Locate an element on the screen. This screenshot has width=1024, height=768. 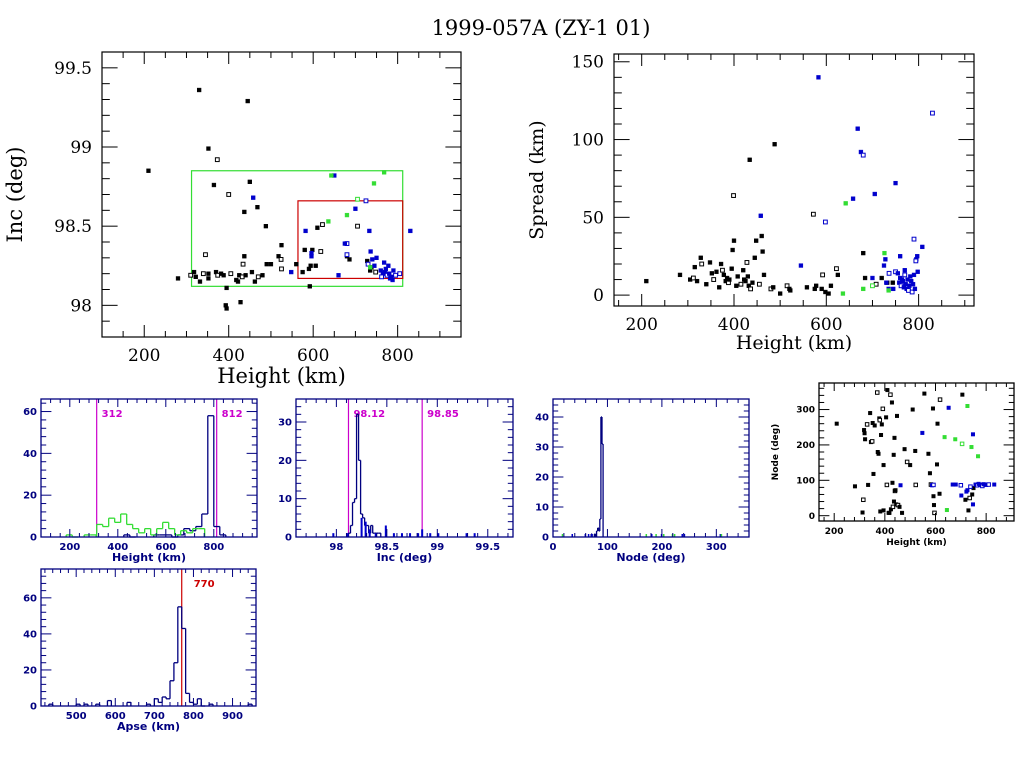
x-tick-label: 0 is located at coordinates (553, 547).